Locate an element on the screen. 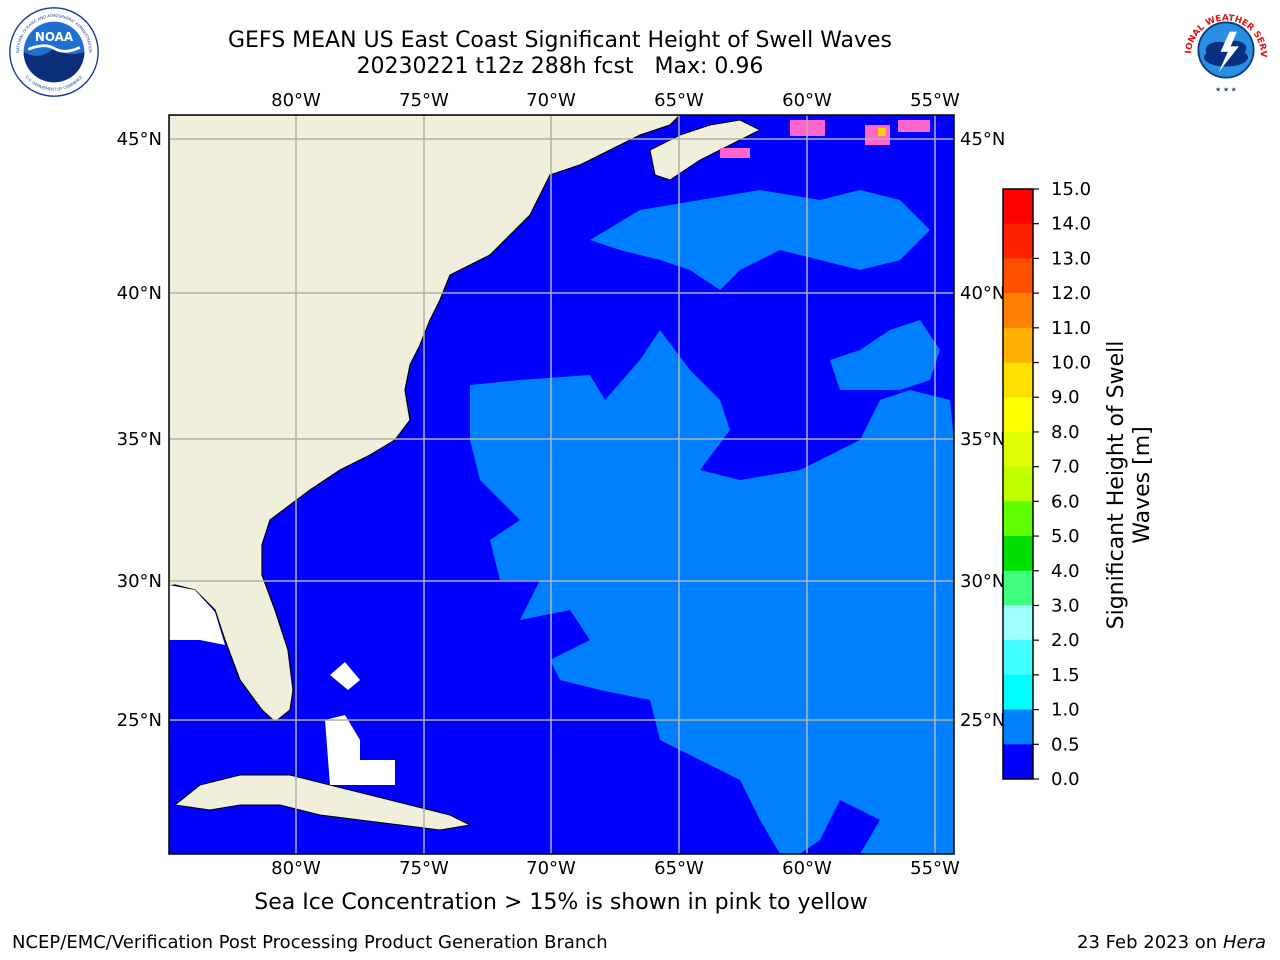  lon-label-top: 80°W is located at coordinates (296, 100).